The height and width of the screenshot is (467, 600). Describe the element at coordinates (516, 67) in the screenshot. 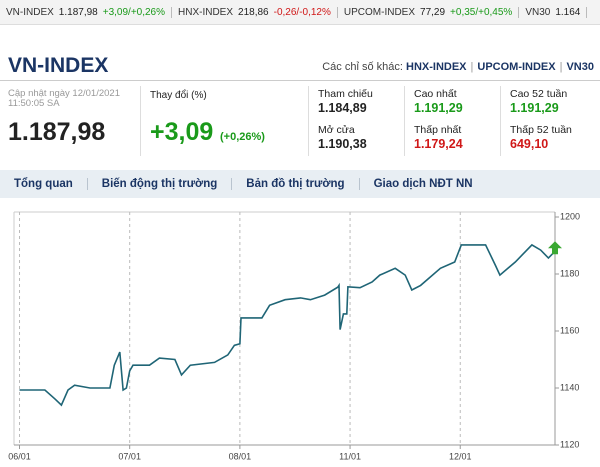

I see `other-link: UPCOM-INDEX` at that location.